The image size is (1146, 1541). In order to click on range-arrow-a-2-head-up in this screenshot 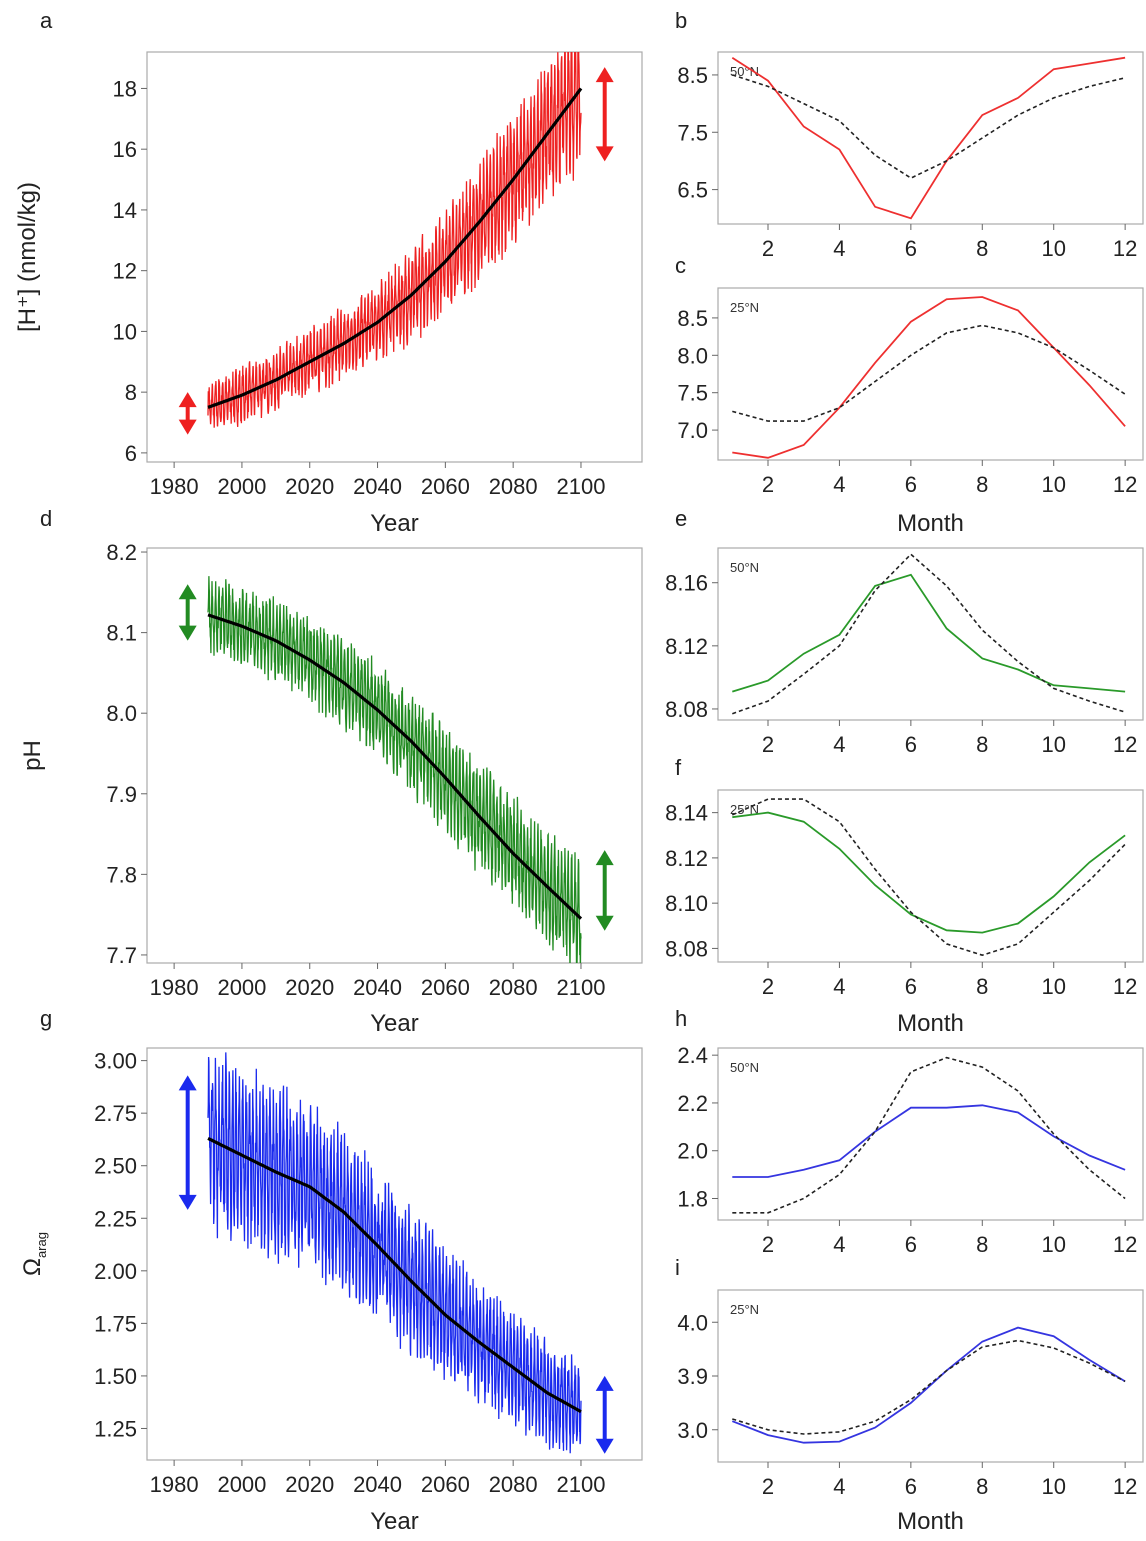, I will do `click(604, 75)`.